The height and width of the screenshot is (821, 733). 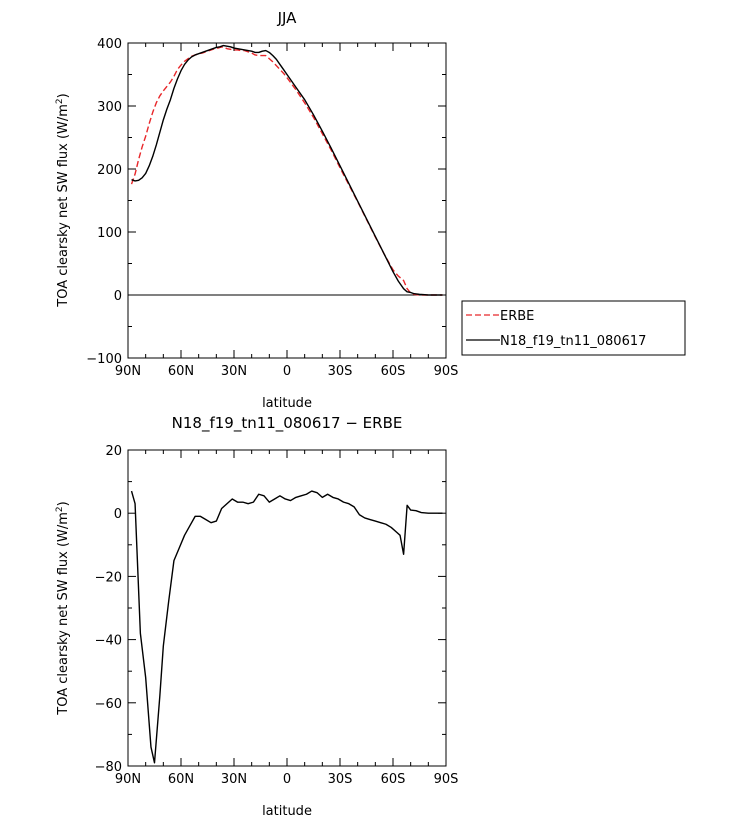 I want to click on top-ytick-label: 400, so click(x=109, y=44).